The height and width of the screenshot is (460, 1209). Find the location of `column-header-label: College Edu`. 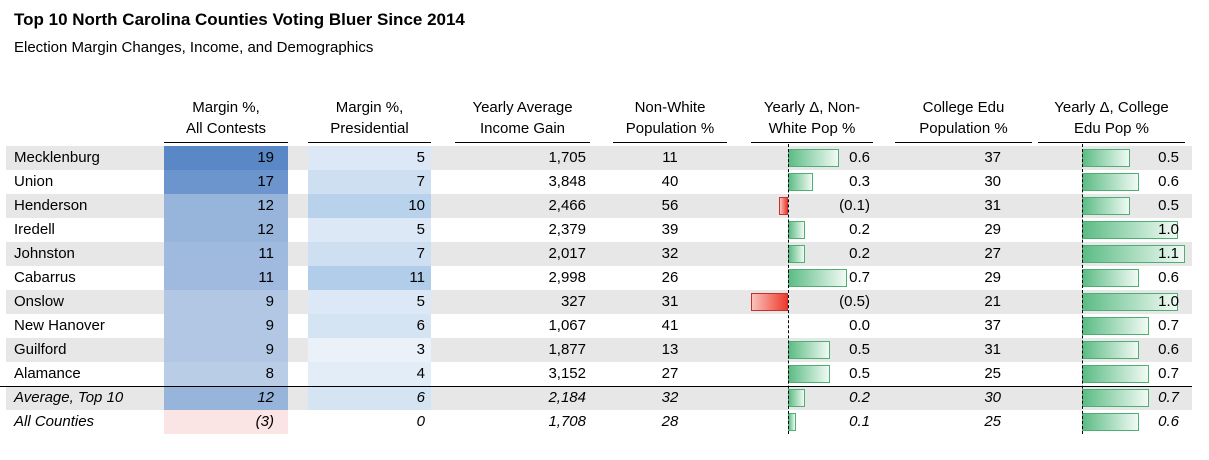

column-header-label: College Edu is located at coordinates (963, 107).